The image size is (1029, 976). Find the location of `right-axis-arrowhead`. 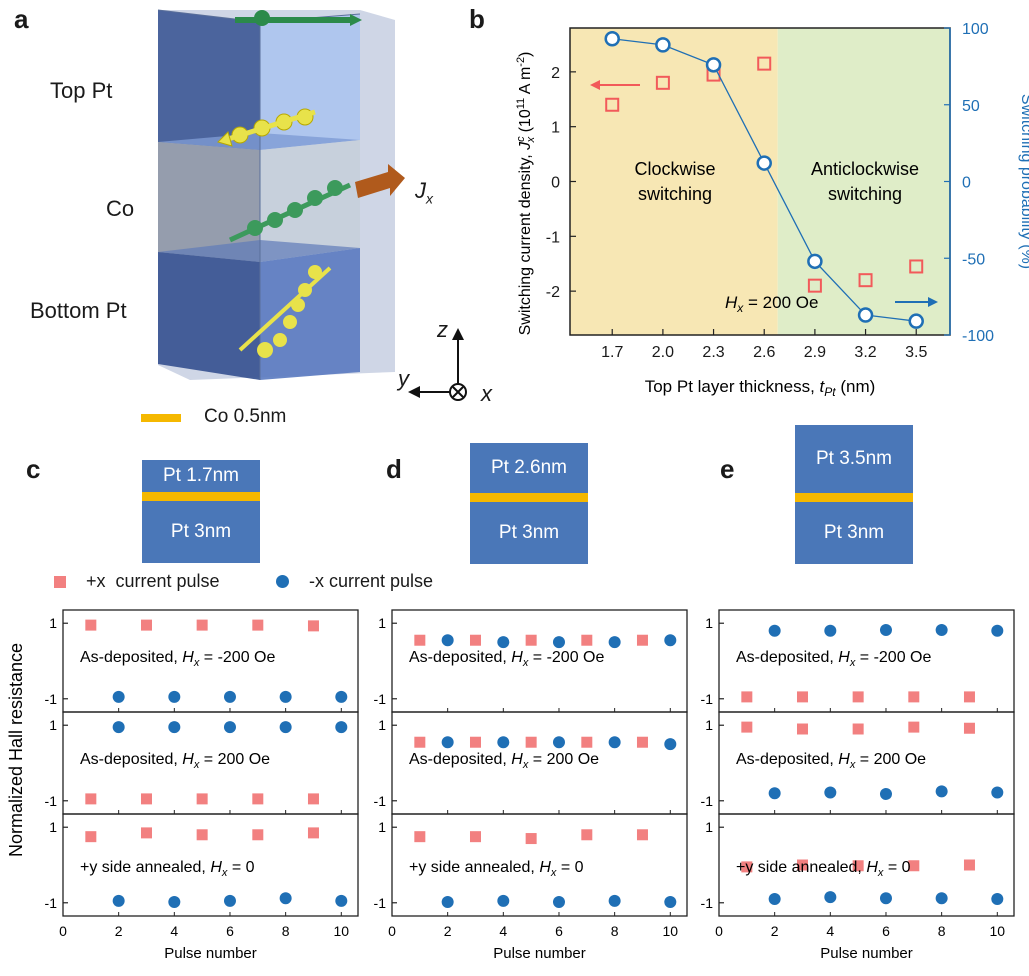

right-axis-arrowhead is located at coordinates (933, 302).